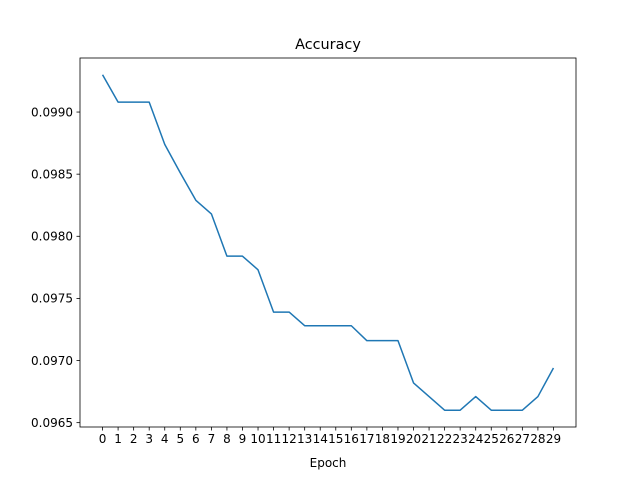  I want to click on x-tick-label: 14, so click(320, 439).